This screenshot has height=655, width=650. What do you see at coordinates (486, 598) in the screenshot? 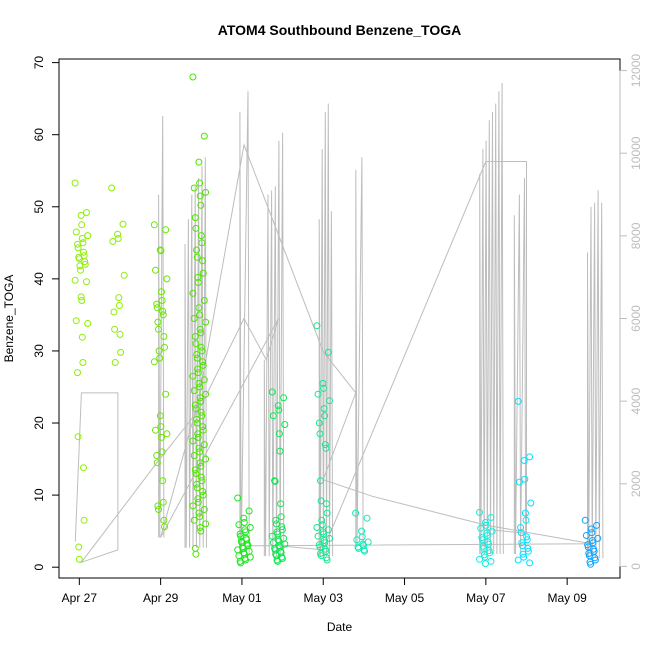
I see `x-tick-label: May 07` at bounding box center [486, 598].